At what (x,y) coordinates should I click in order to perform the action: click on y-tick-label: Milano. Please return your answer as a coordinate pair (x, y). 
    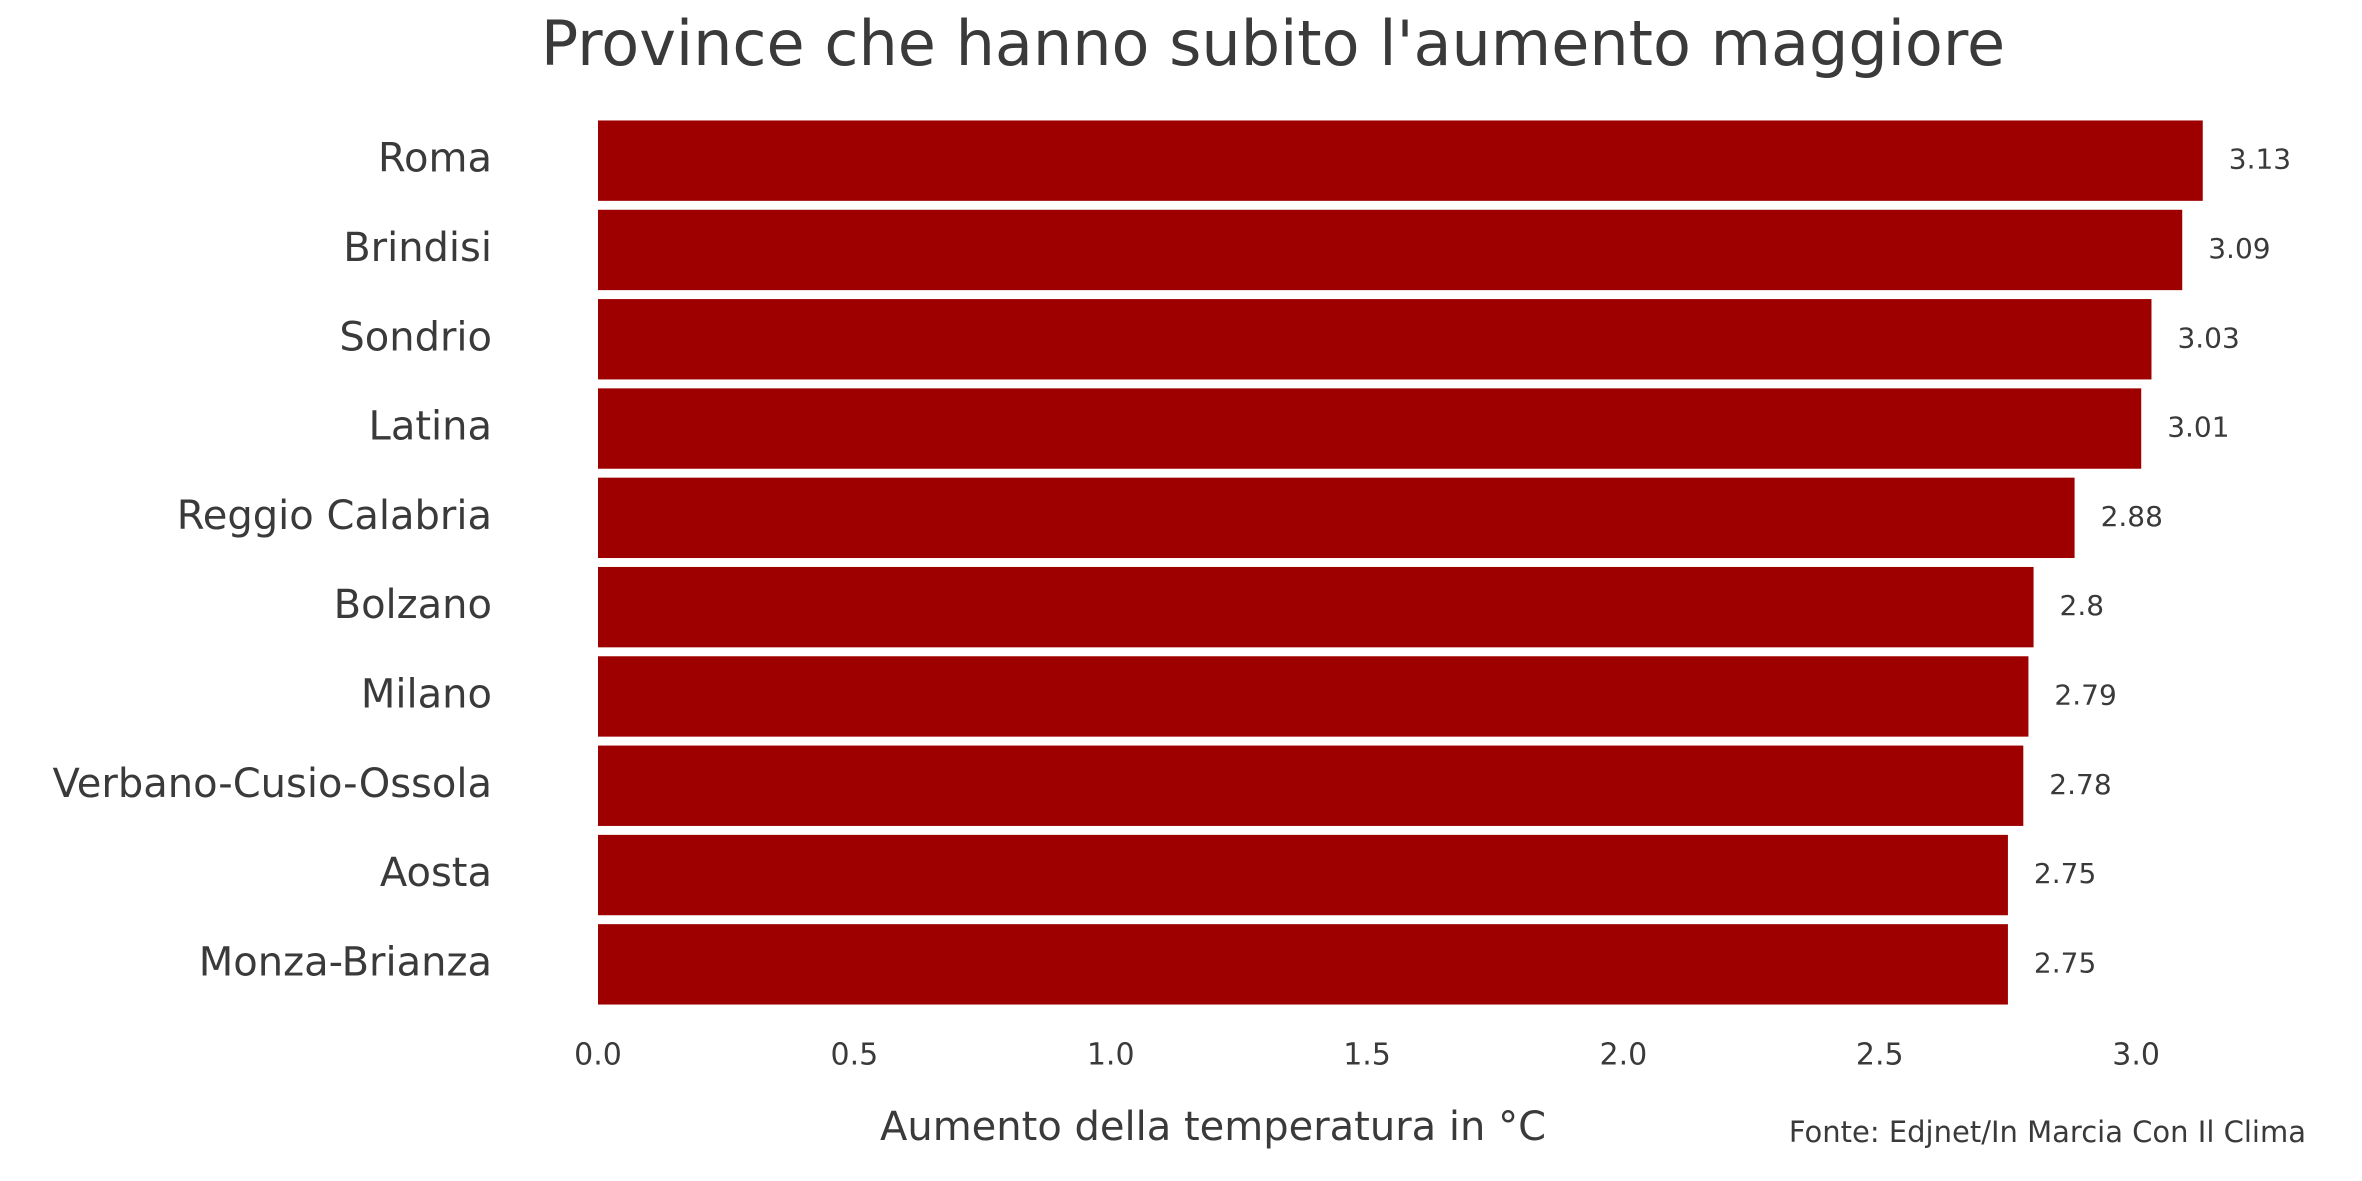
    Looking at the image, I should click on (426, 694).